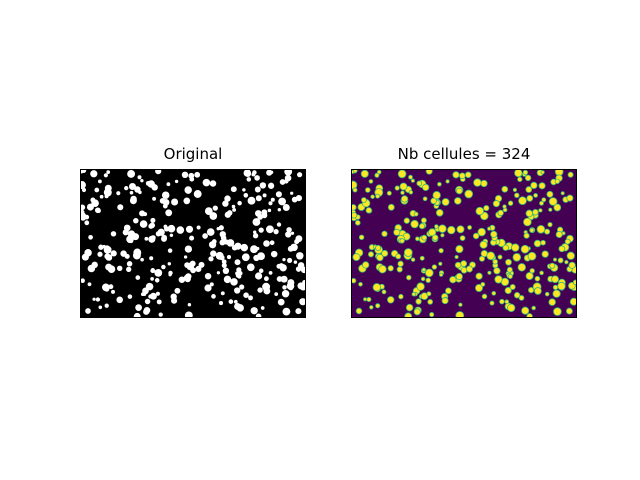  I want to click on original-panel-title: Original, so click(193, 154).